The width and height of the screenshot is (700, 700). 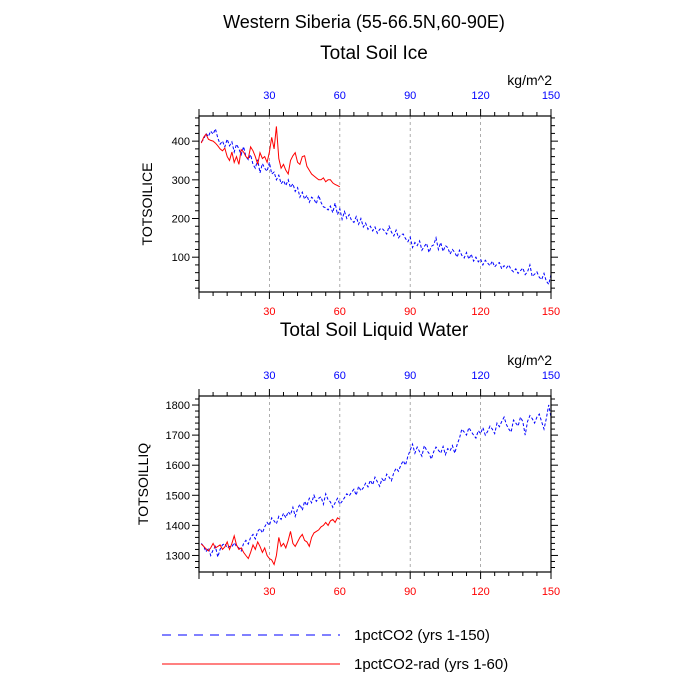 I want to click on y-tick-label: 1700, so click(x=178, y=436).